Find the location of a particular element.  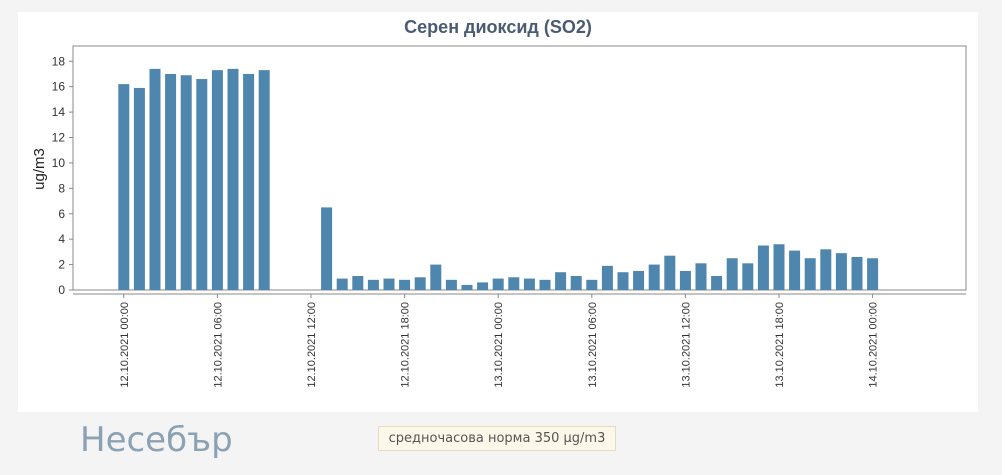

y-tick-label: 4 is located at coordinates (61, 239).